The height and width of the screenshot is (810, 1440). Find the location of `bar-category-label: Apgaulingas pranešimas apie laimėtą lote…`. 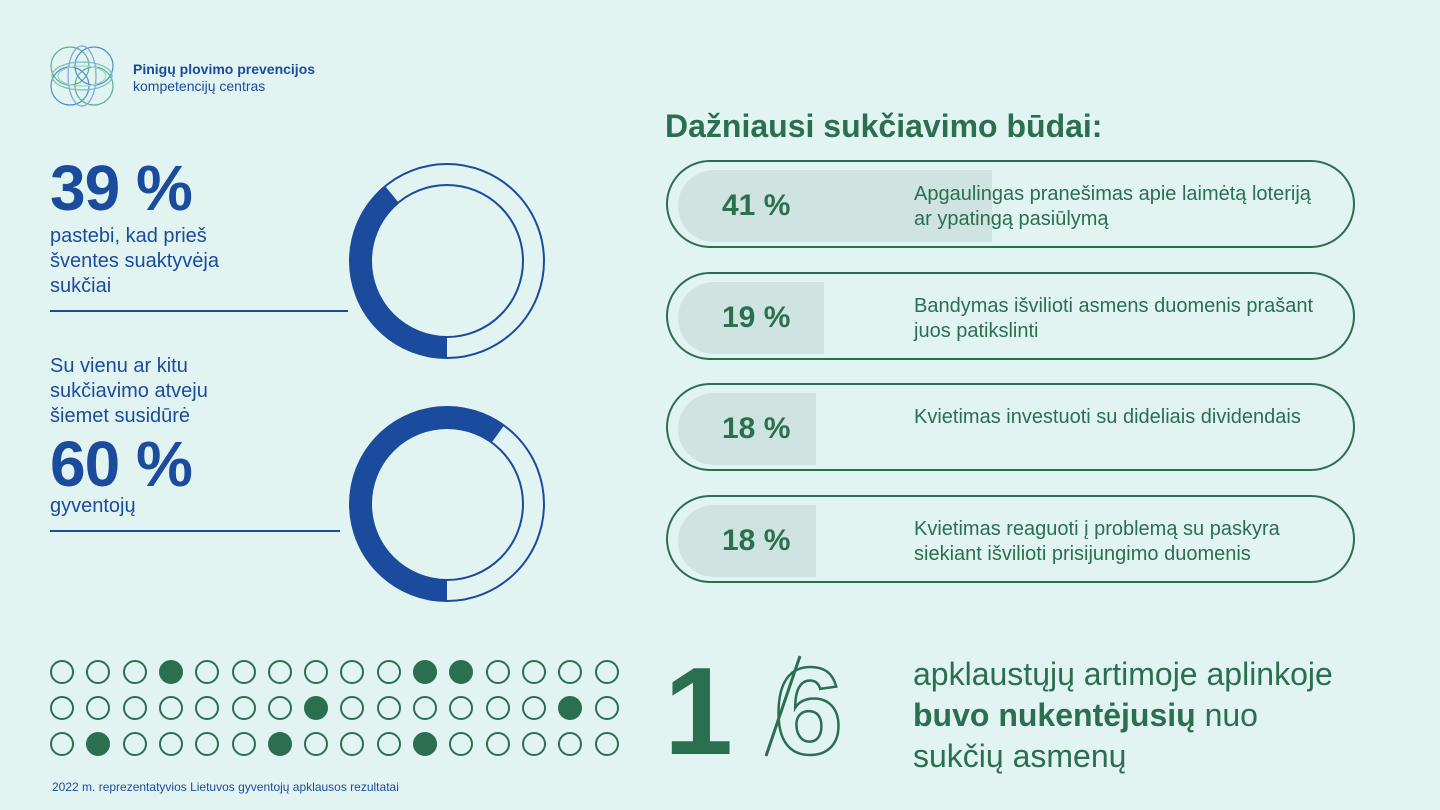

bar-category-label: Apgaulingas pranešimas apie laimėtą lote… is located at coordinates (1112, 206).